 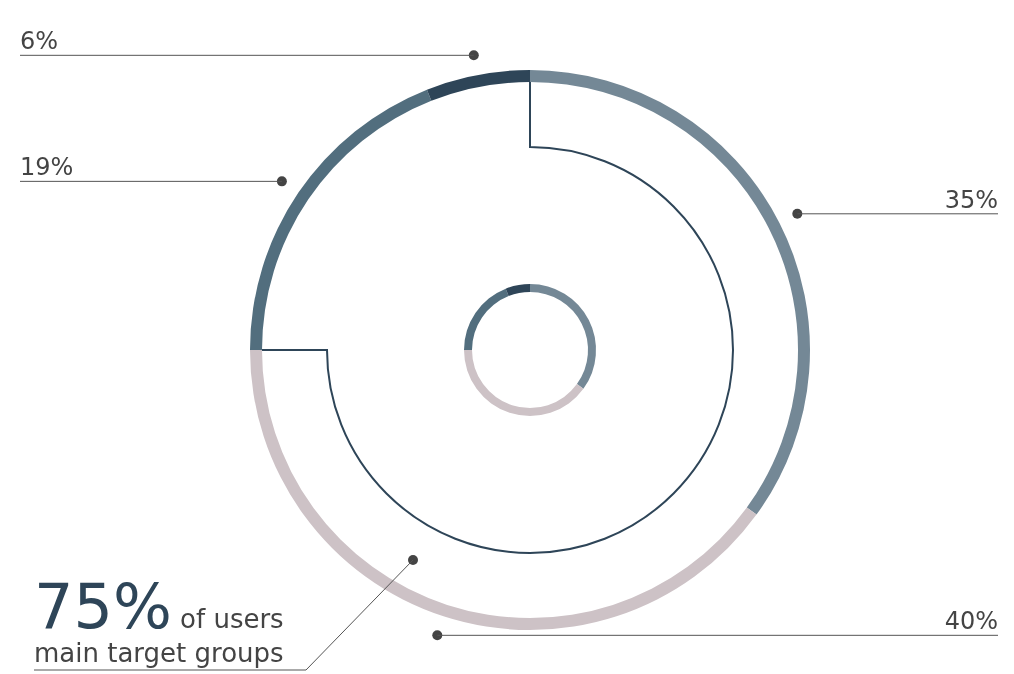 I want to click on text: 40%, so click(x=971, y=621).